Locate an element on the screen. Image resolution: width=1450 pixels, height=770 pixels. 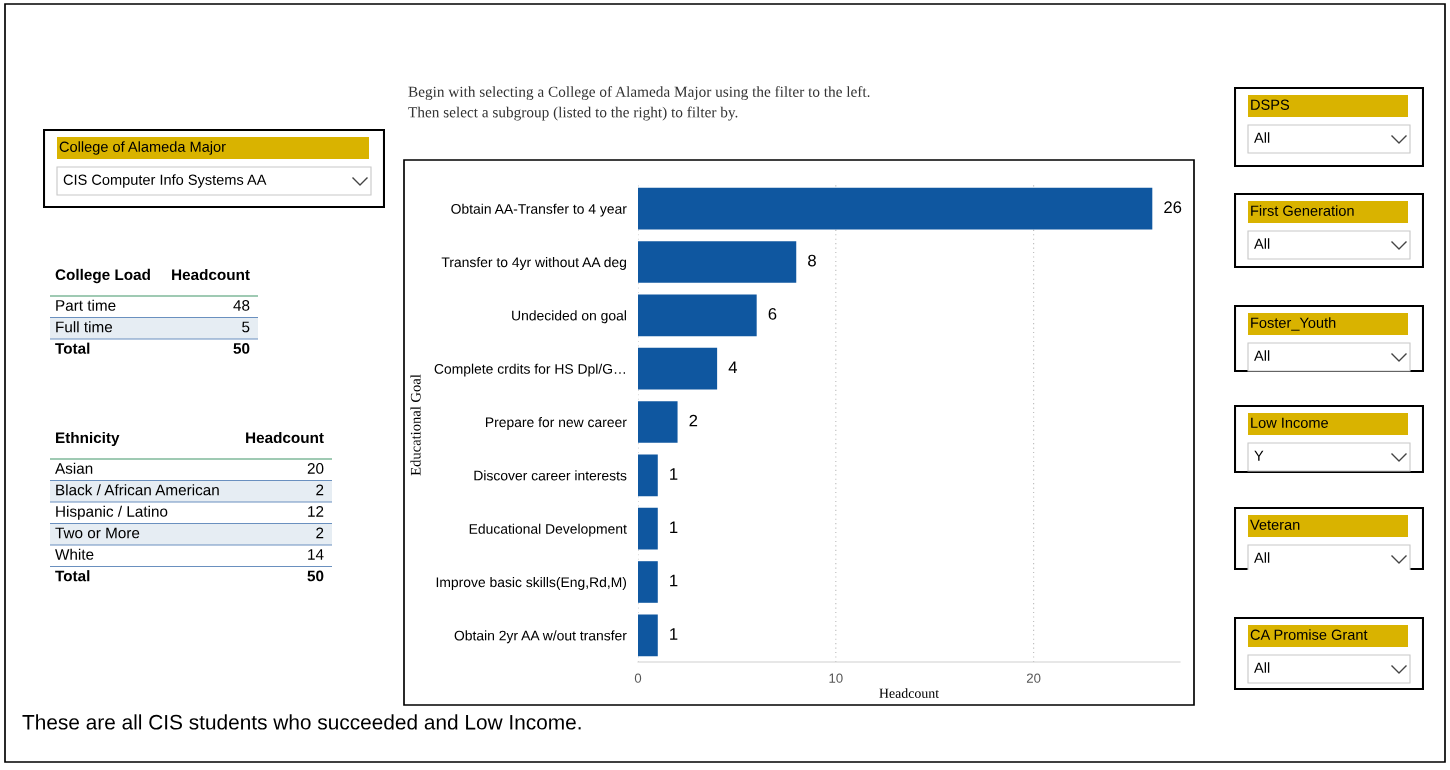
category-label: Hispanic / Latino is located at coordinates (112, 512).